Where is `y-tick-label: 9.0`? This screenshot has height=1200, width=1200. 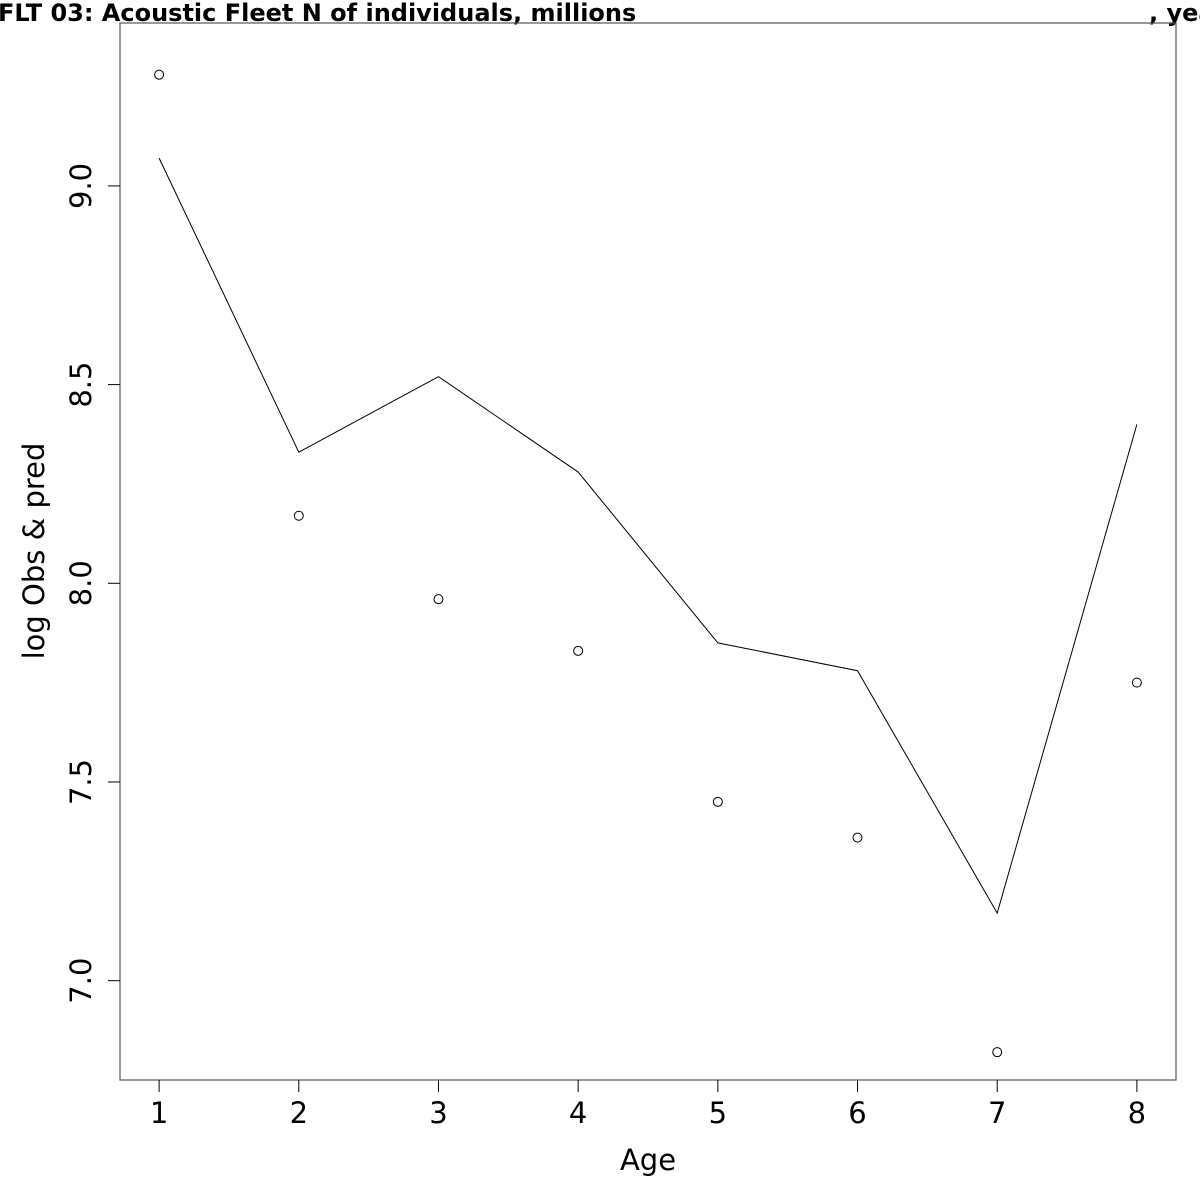
y-tick-label: 9.0 is located at coordinates (81, 186).